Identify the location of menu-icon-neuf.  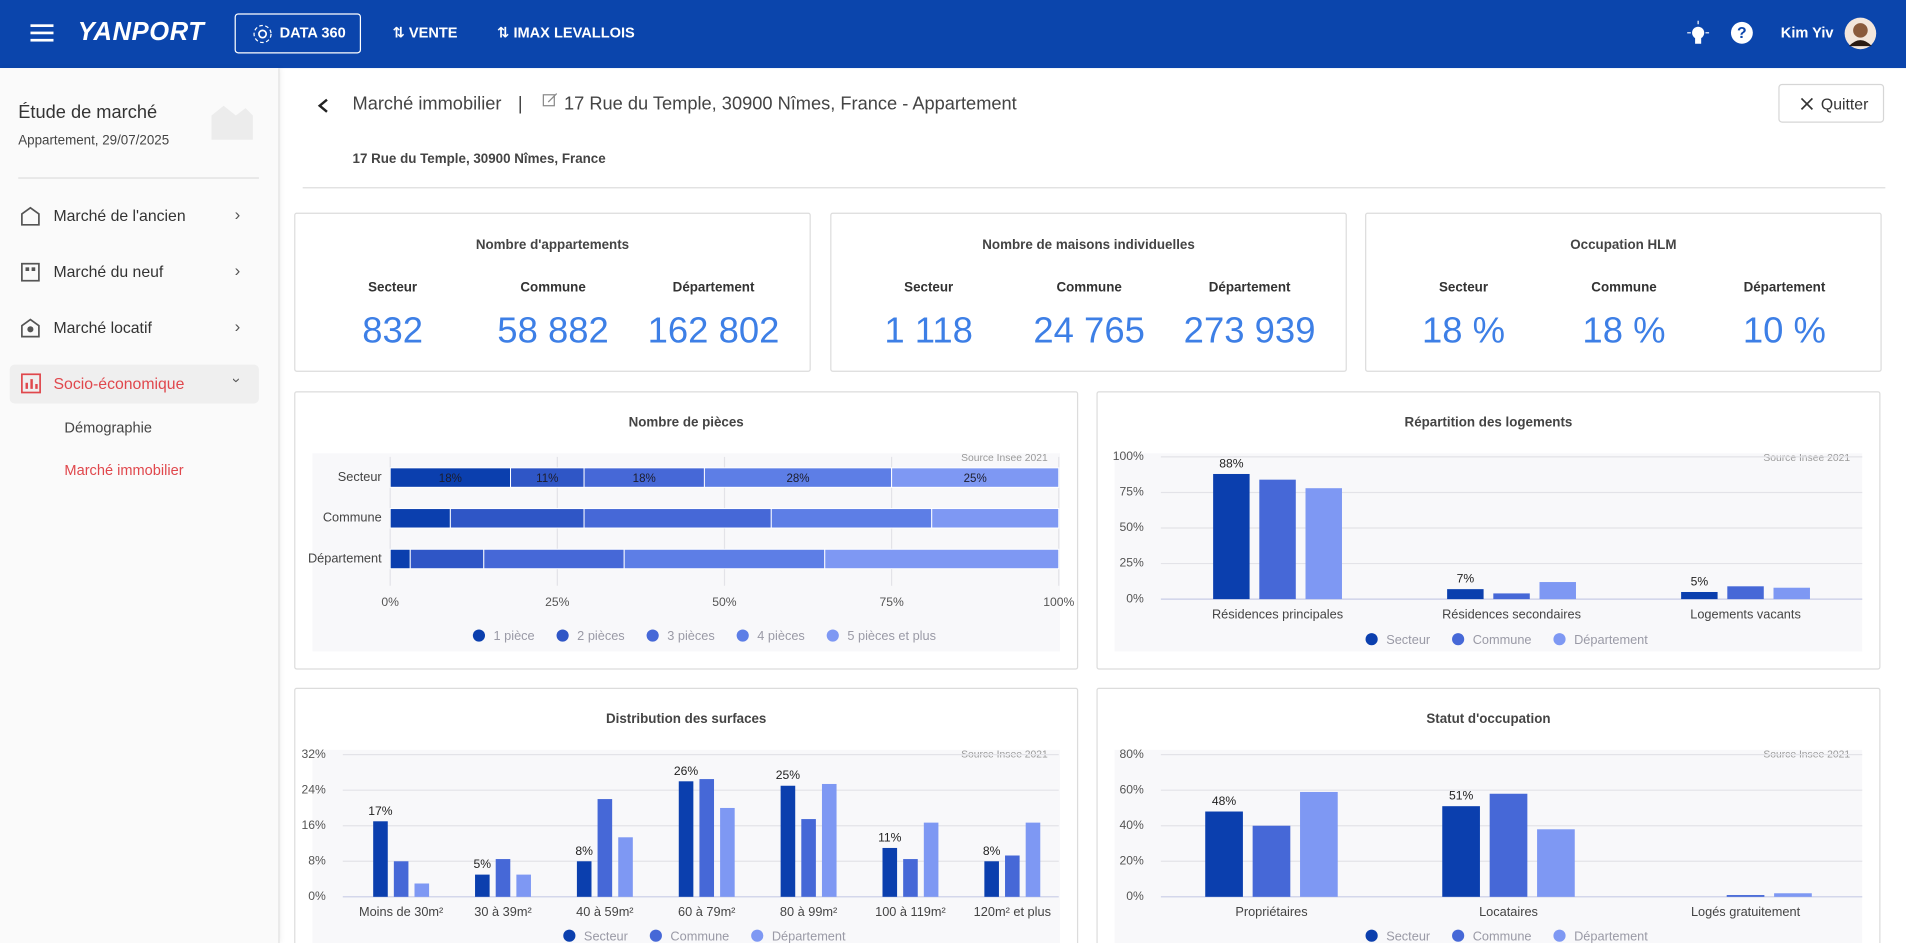
(30, 272).